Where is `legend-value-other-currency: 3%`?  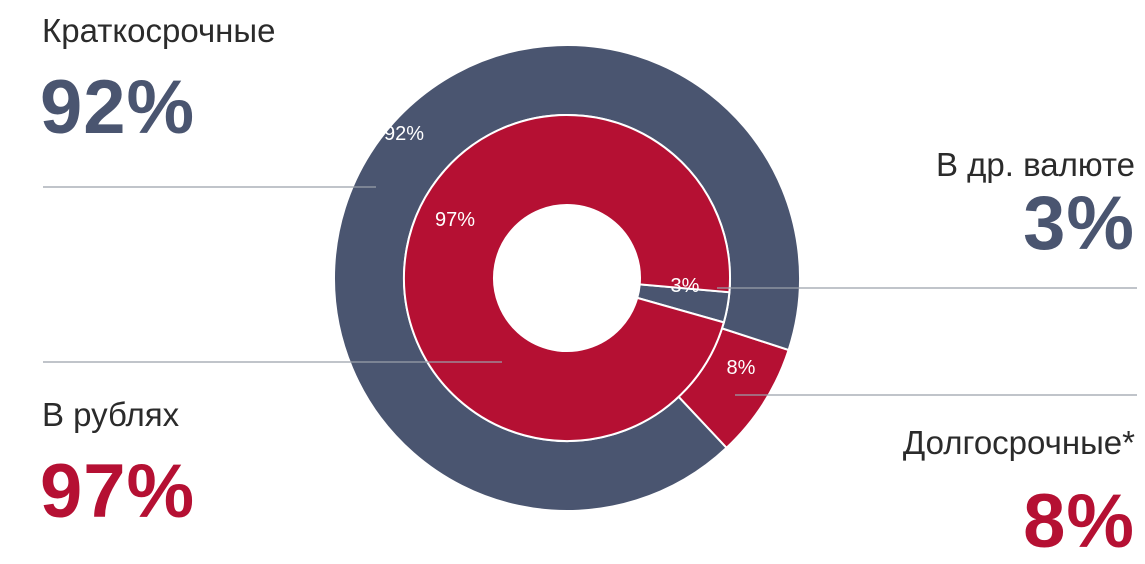
legend-value-other-currency: 3% is located at coordinates (1079, 223).